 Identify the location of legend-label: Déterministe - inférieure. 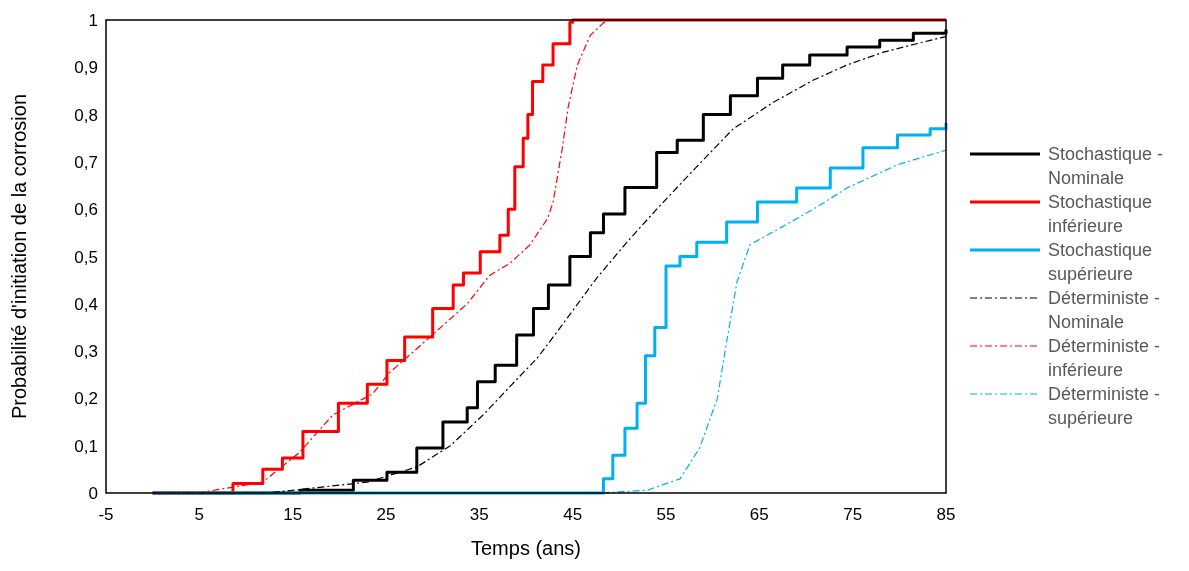
(1104, 358).